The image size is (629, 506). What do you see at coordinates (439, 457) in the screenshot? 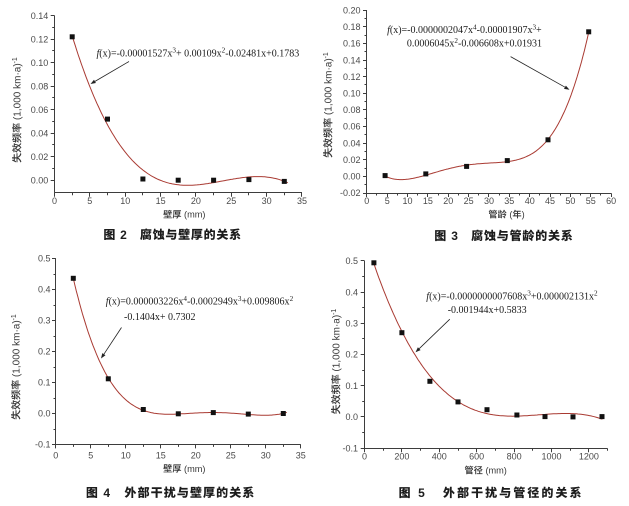
I see `svg-text: 400` at bounding box center [439, 457].